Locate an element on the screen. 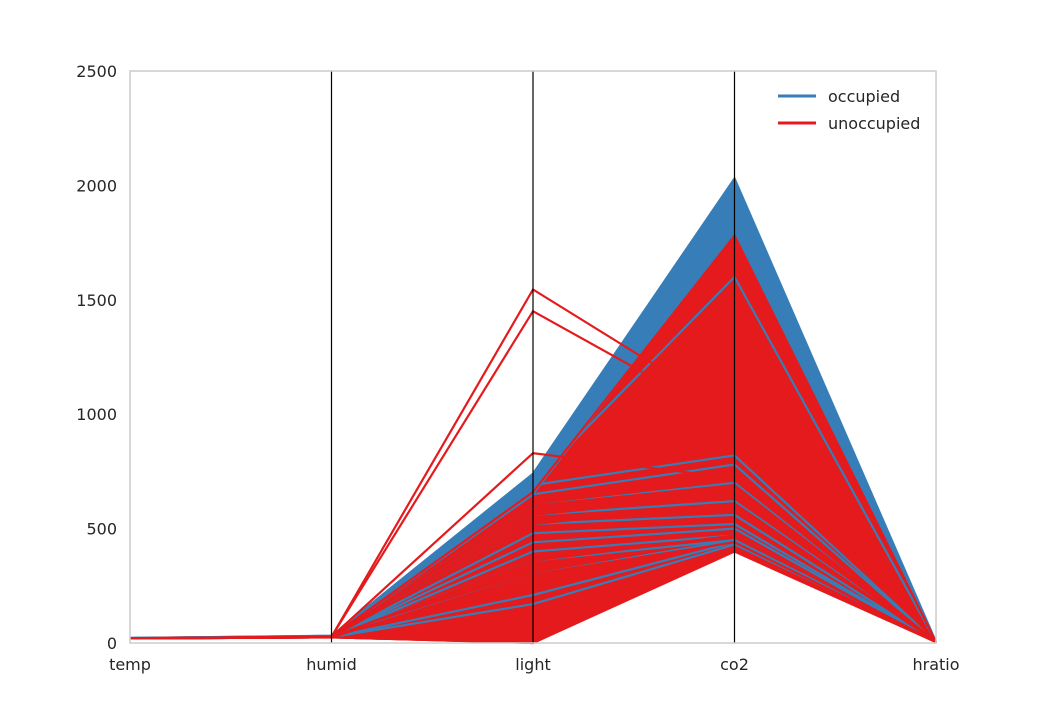  legend-label-unoccupied: unoccupied is located at coordinates (874, 123).